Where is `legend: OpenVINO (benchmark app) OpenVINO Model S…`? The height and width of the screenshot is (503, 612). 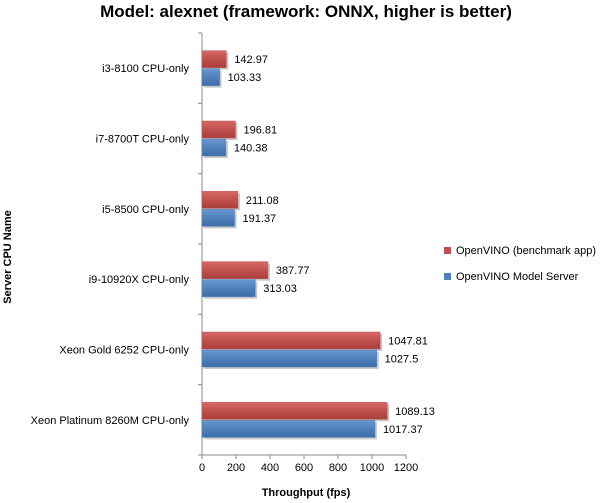
legend: OpenVINO (benchmark app) OpenVINO Model S… is located at coordinates (520, 264).